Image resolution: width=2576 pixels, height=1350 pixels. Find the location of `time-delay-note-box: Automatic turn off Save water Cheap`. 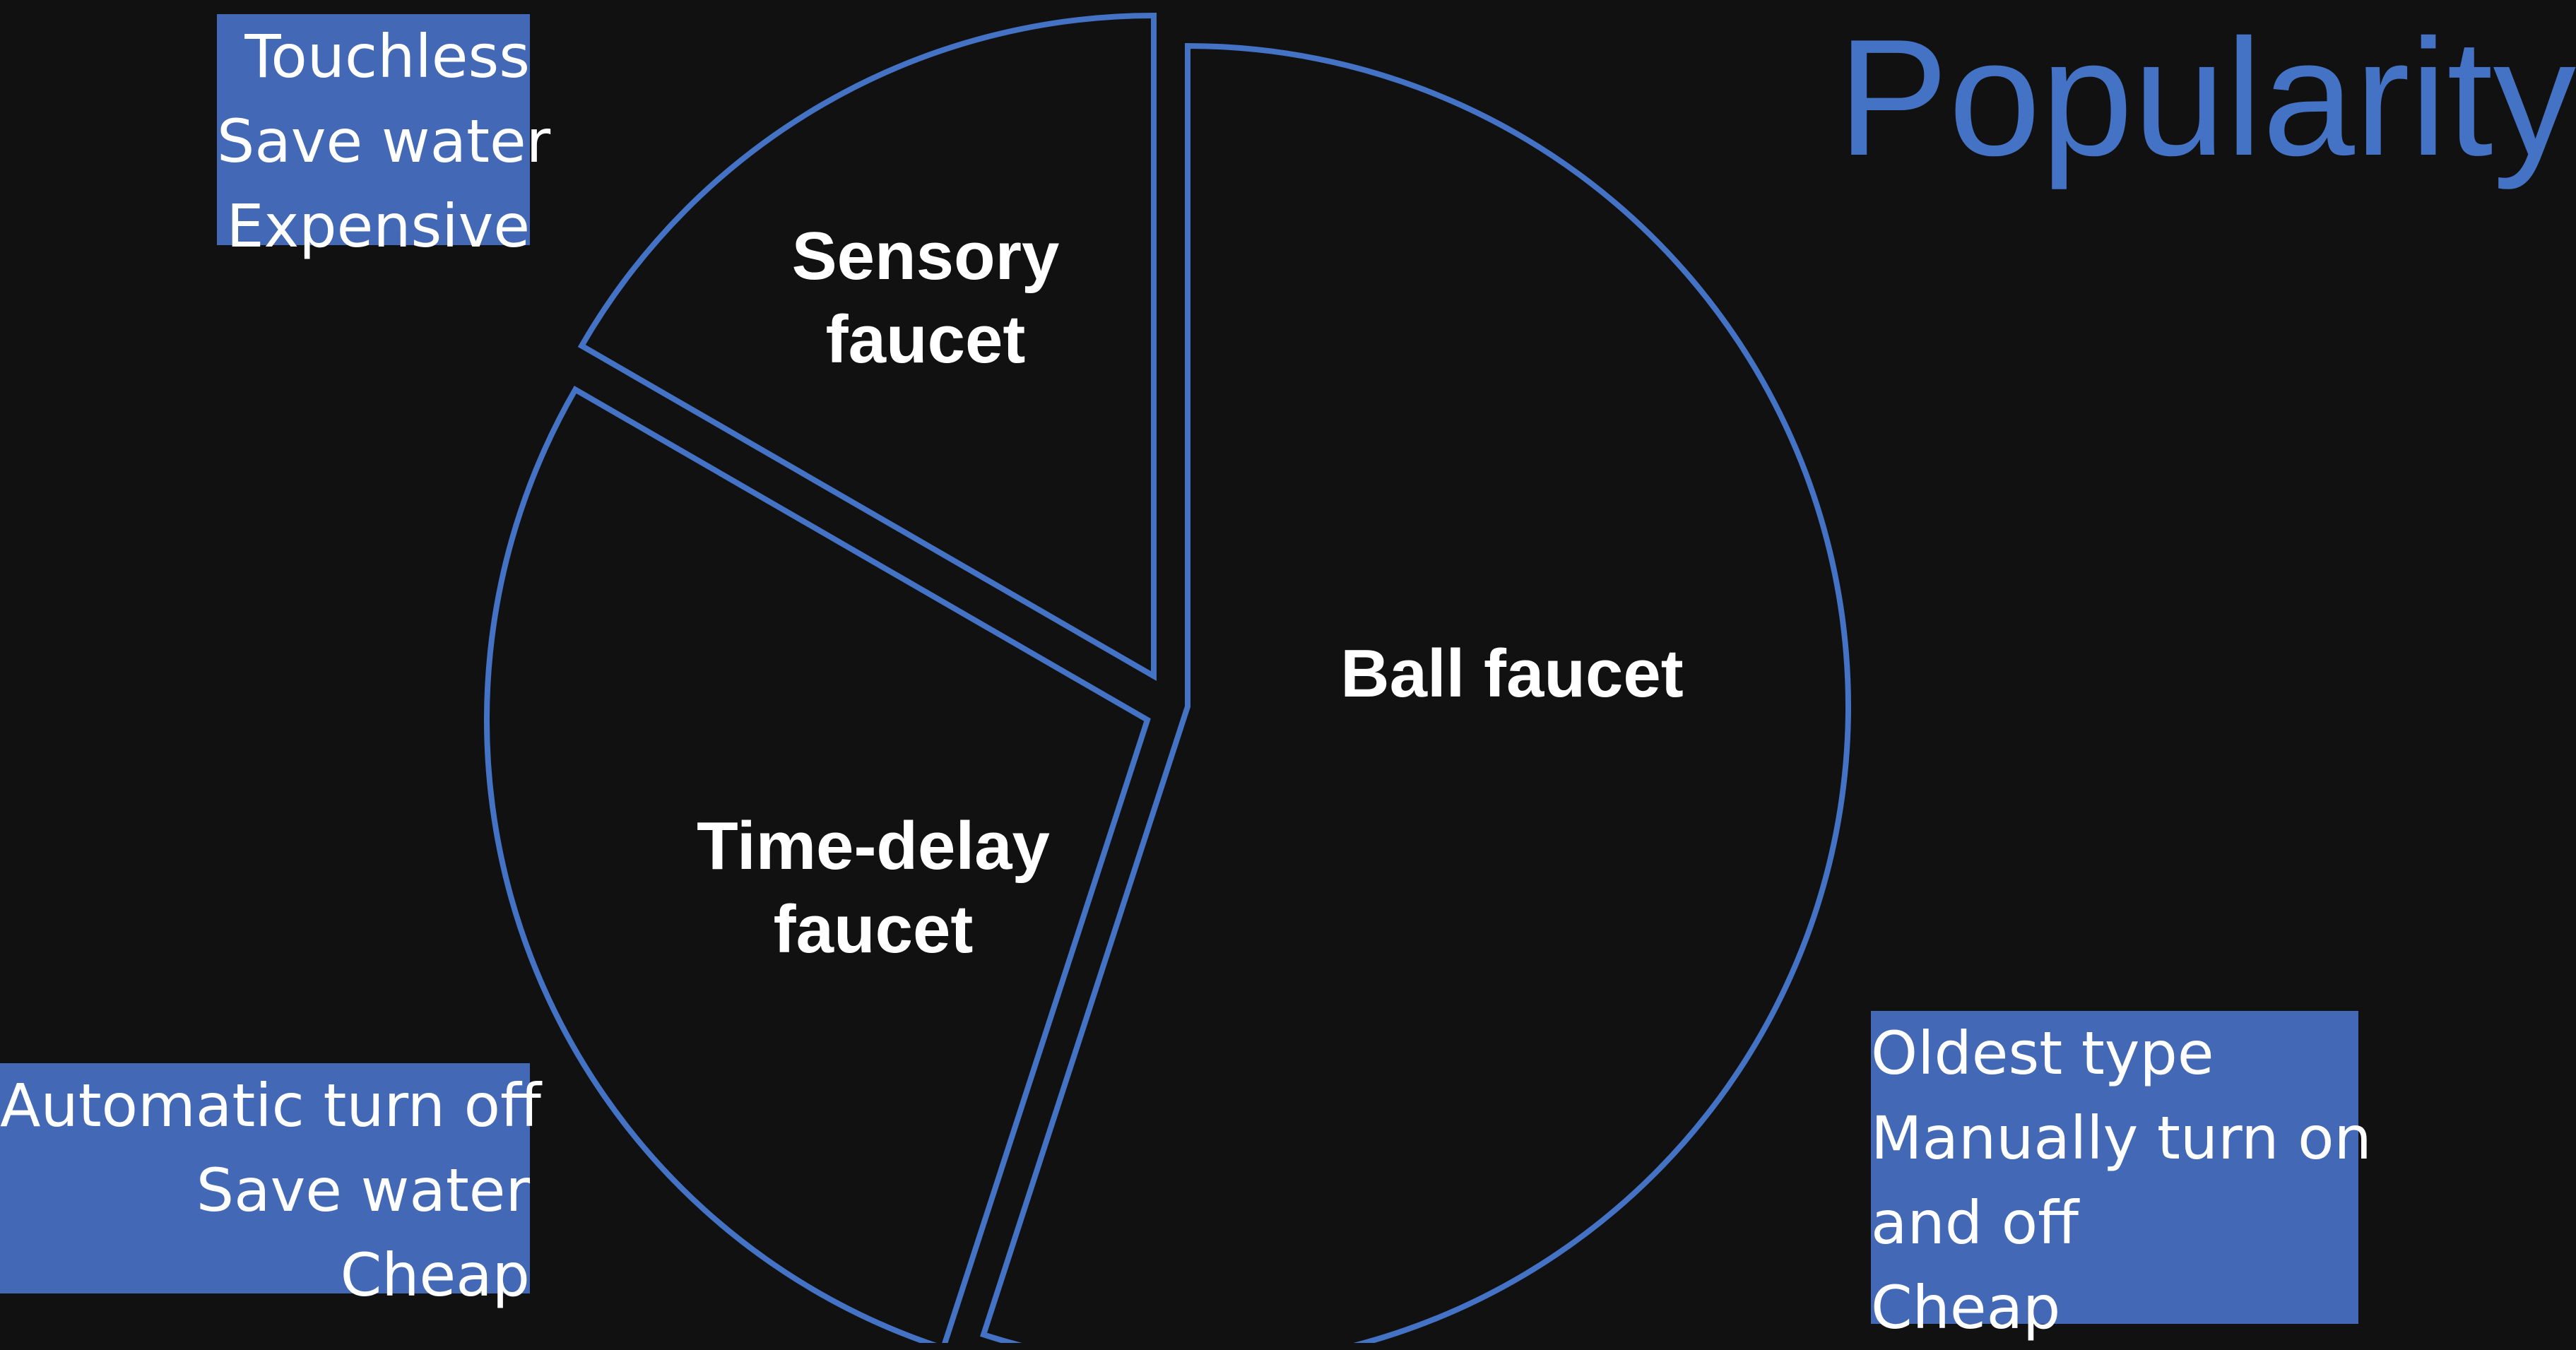

time-delay-note-box: Automatic turn off Save water Cheap is located at coordinates (270, 1186).